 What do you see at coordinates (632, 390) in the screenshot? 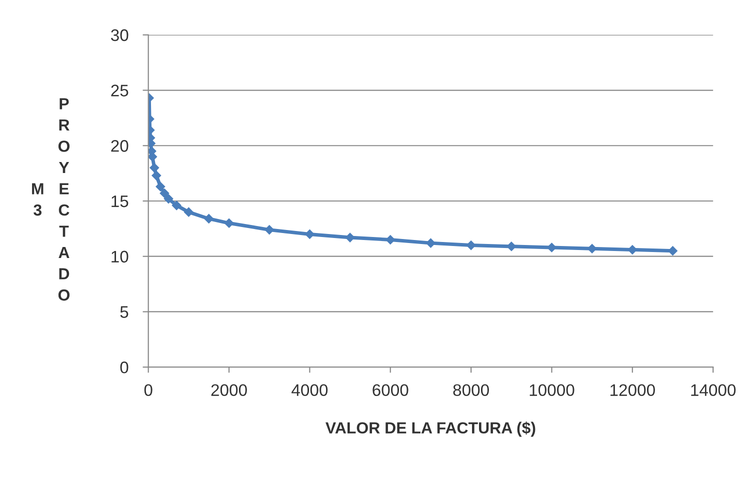
I see `x-tick-label: 12000` at bounding box center [632, 390].